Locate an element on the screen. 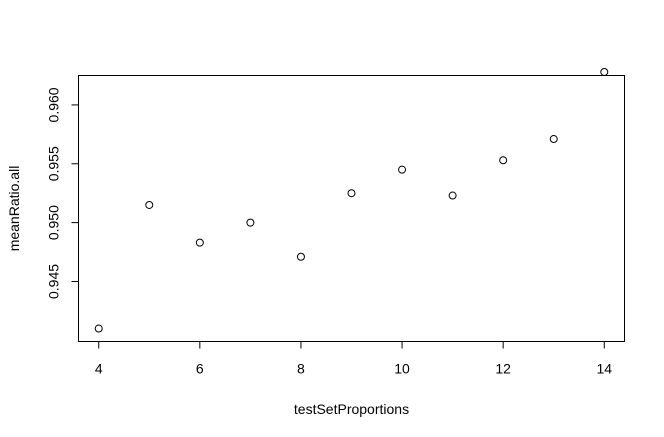 The width and height of the screenshot is (664, 437). x-tick-label: 4 is located at coordinates (99, 369).